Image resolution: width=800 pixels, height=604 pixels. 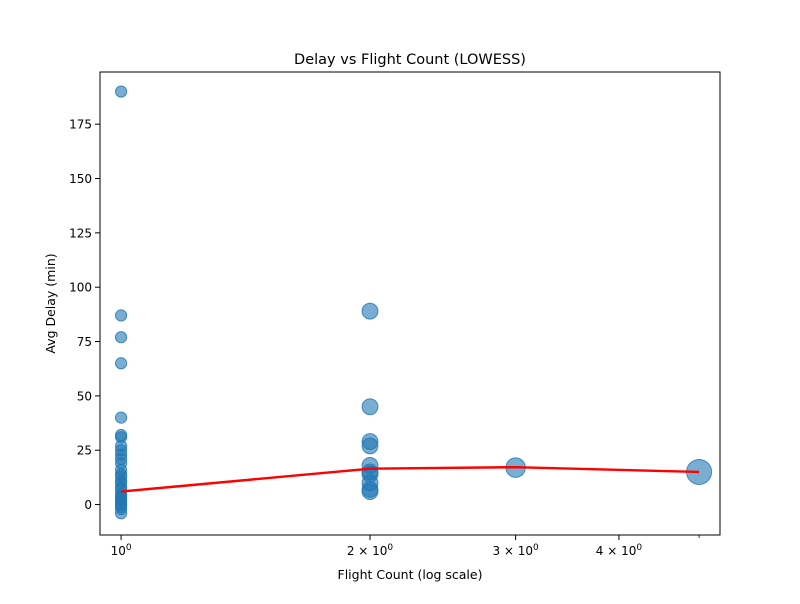 What do you see at coordinates (410, 60) in the screenshot?
I see `chart-title: Delay vs Flight Count (LOWESS)` at bounding box center [410, 60].